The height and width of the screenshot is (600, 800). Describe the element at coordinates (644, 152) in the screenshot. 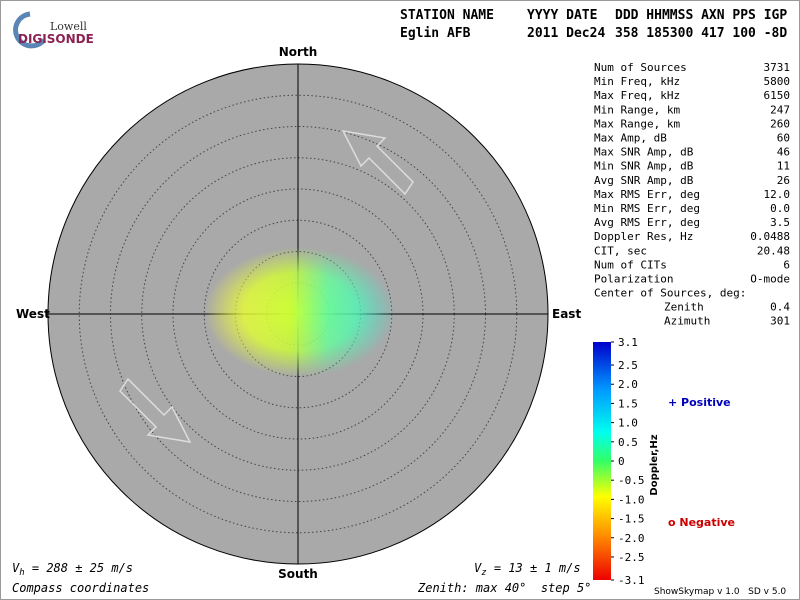

I see `stat-label: Max SNR Amp, dB` at that location.